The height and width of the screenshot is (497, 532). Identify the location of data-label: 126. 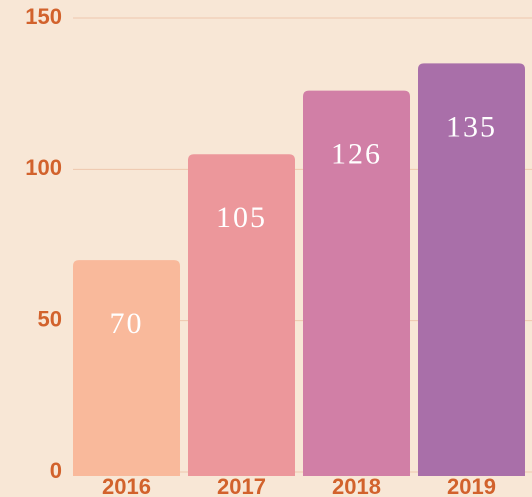
(356, 154).